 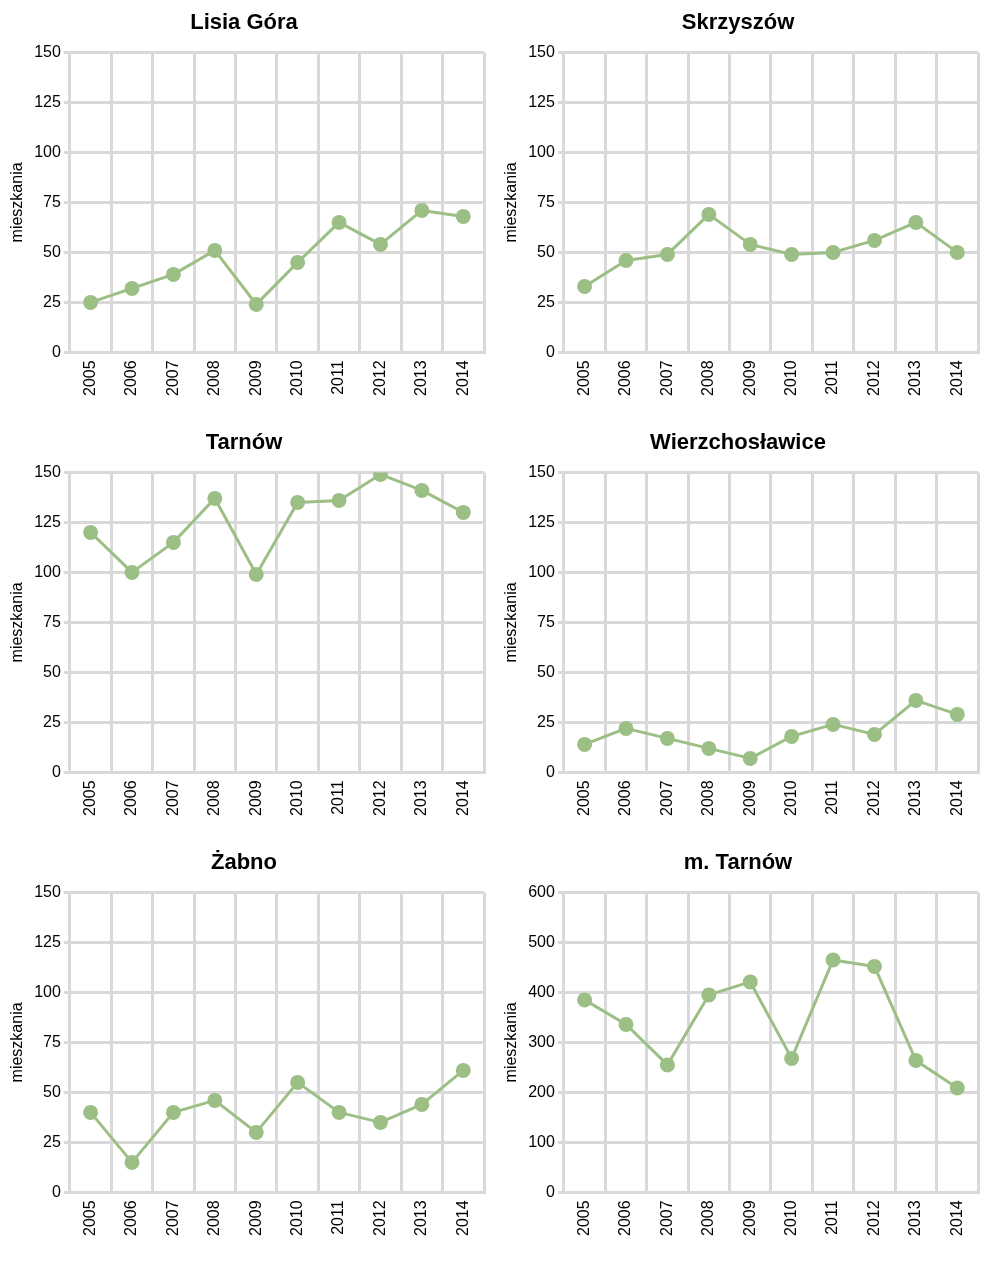 I want to click on y-tick-label: 200, so click(x=541, y=1091).